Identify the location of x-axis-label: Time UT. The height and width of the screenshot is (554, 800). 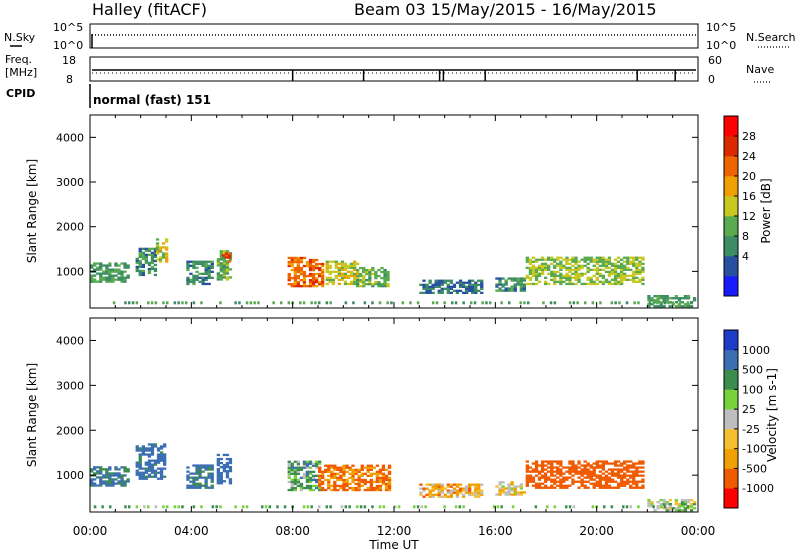
(393, 545).